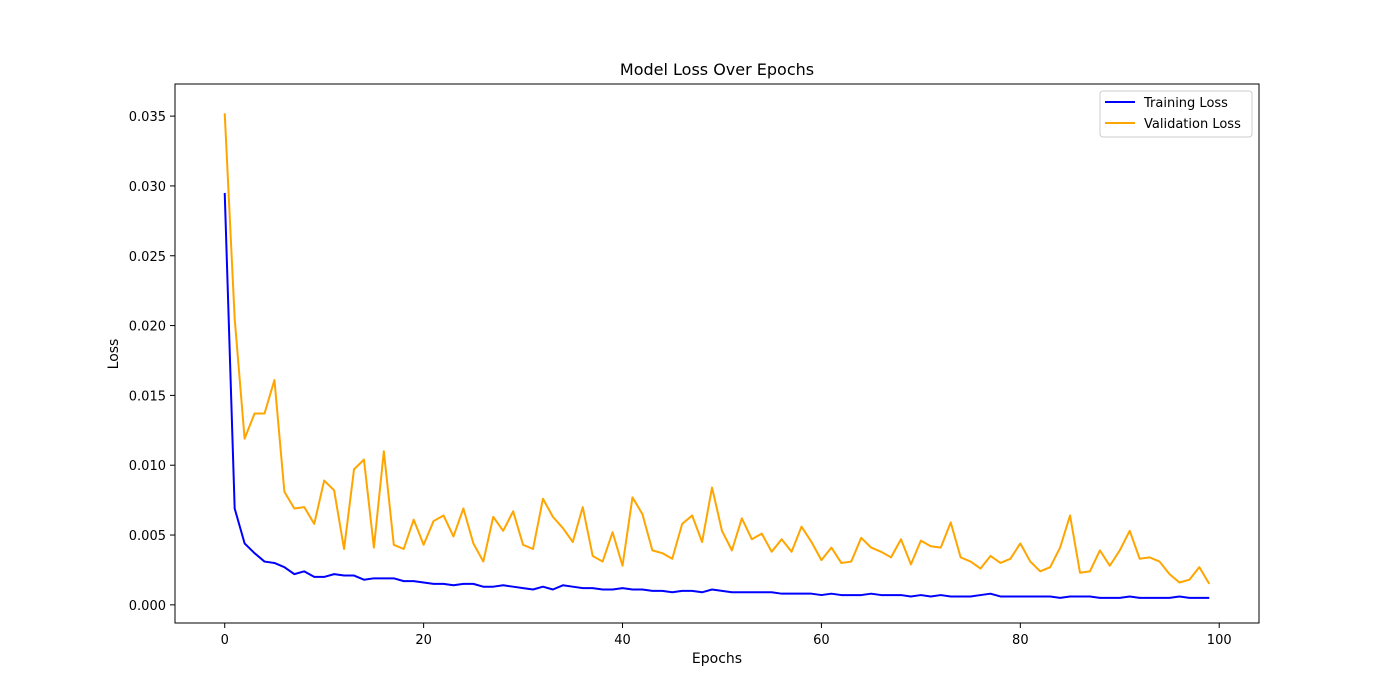 The width and height of the screenshot is (1400, 700). What do you see at coordinates (225, 640) in the screenshot?
I see `x-tick-label: 0` at bounding box center [225, 640].